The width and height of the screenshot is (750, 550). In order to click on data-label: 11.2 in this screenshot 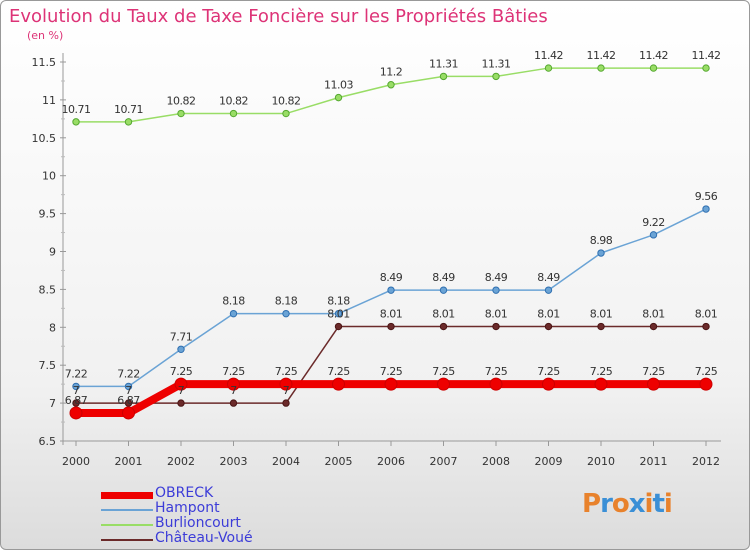, I will do `click(391, 72)`.